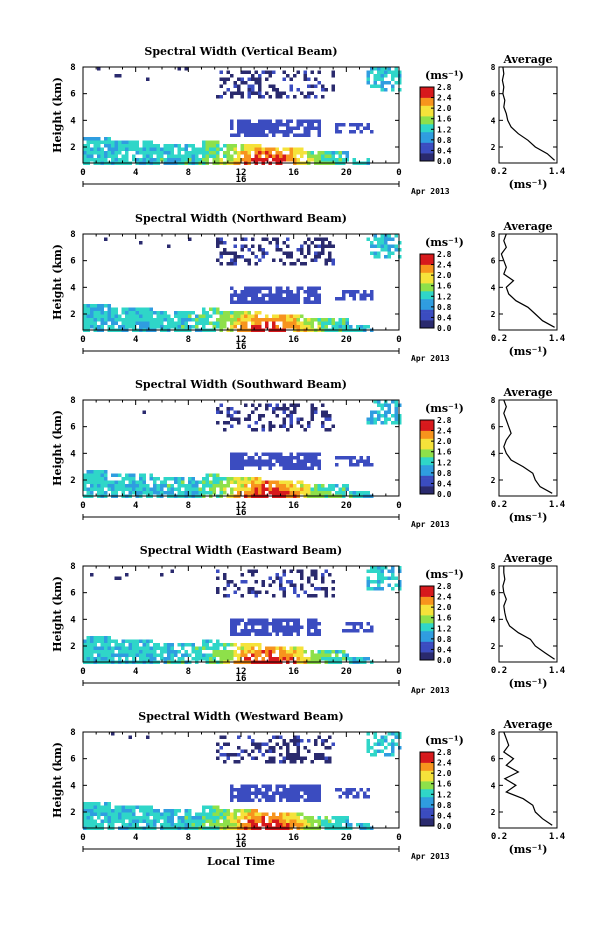  What do you see at coordinates (241, 550) in the screenshot?
I see `panel-title: Spectral Width (Eastward Beam)` at bounding box center [241, 550].